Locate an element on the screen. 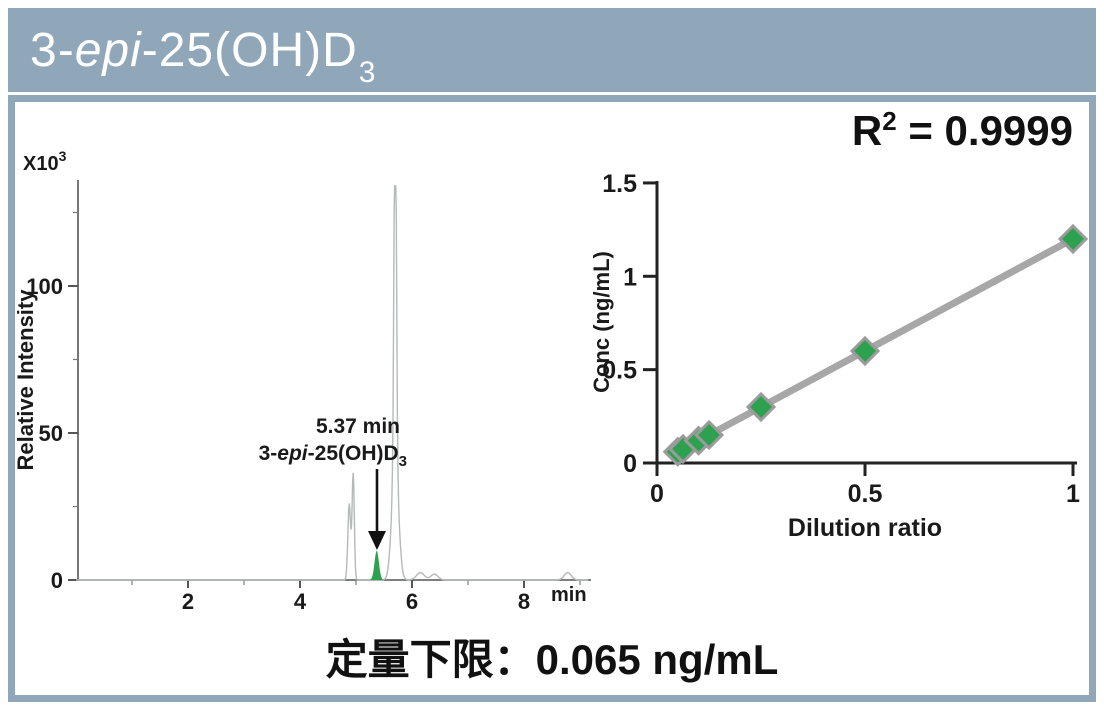 This screenshot has width=1104, height=710. peak-arrow-head is located at coordinates (377, 540).